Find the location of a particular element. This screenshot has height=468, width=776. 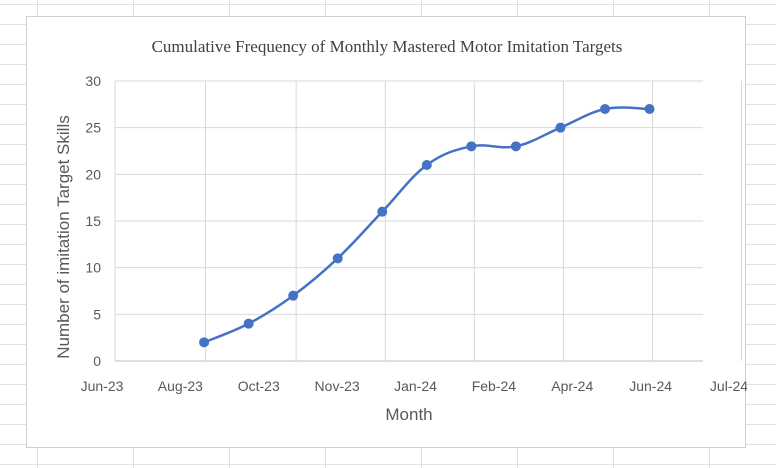

y-tick-label: 10 is located at coordinates (93, 268).